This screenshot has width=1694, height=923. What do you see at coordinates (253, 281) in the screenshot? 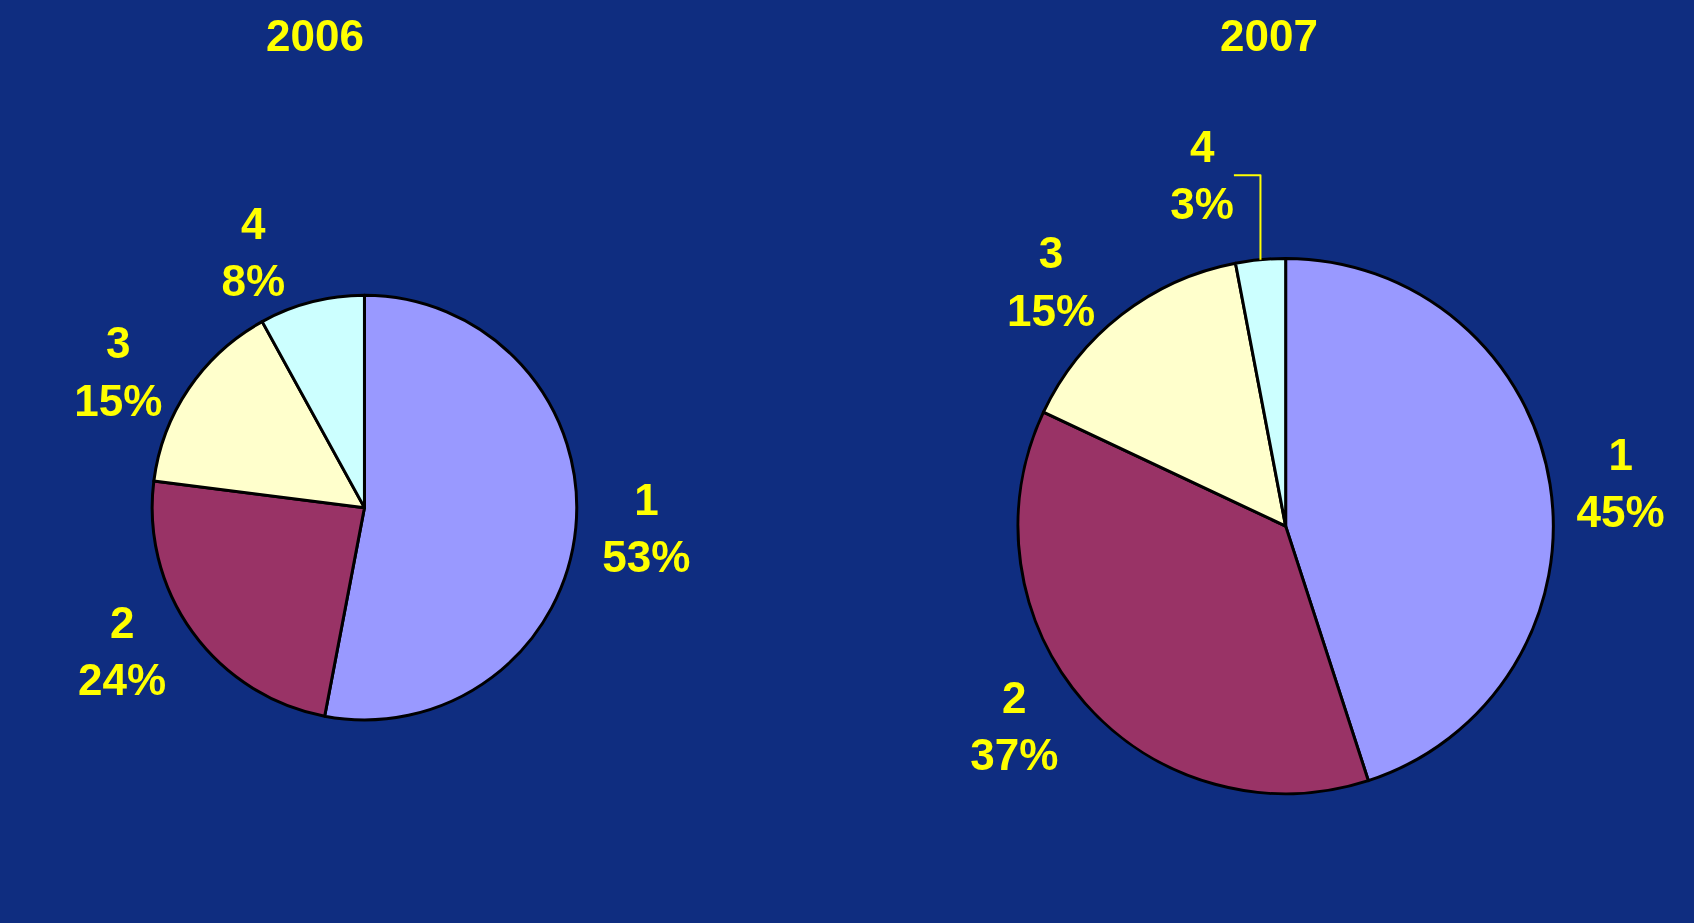
I see `data-label: 8%` at bounding box center [253, 281].